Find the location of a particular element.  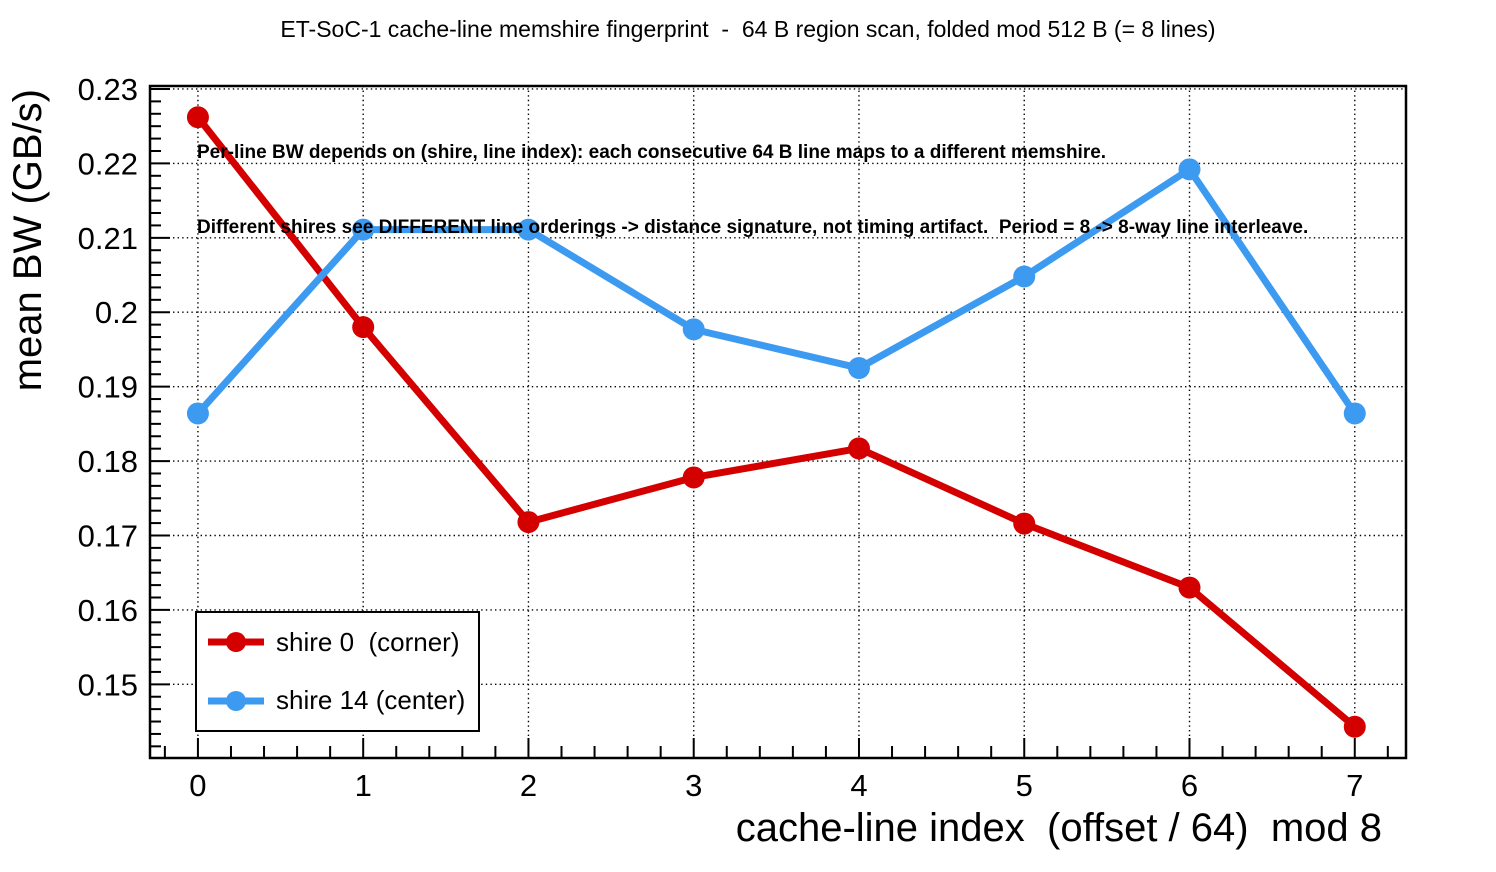

legend: shire 0 (corner) shire 14 (center) is located at coordinates (337, 671).